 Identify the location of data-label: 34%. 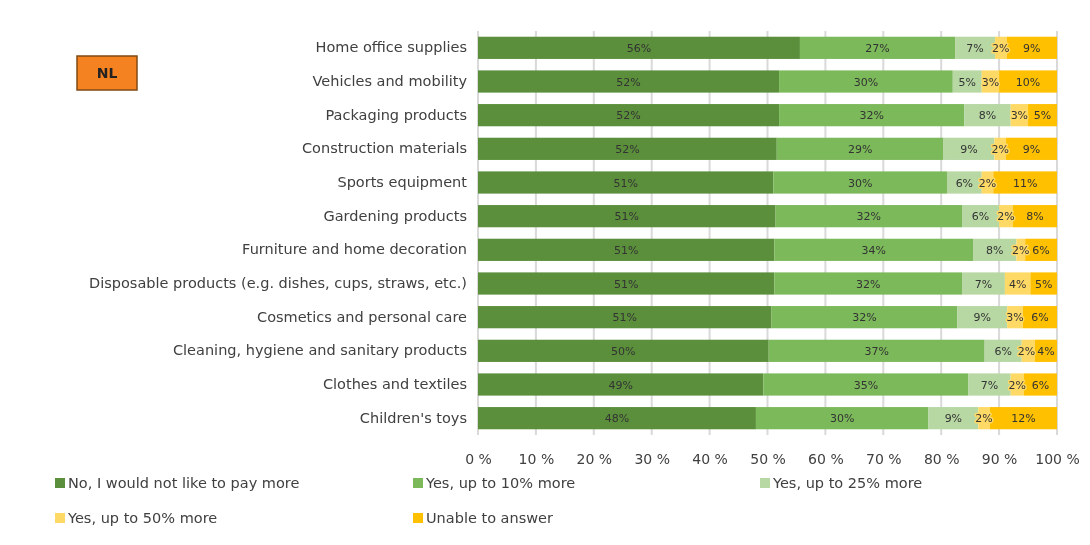
(873, 250).